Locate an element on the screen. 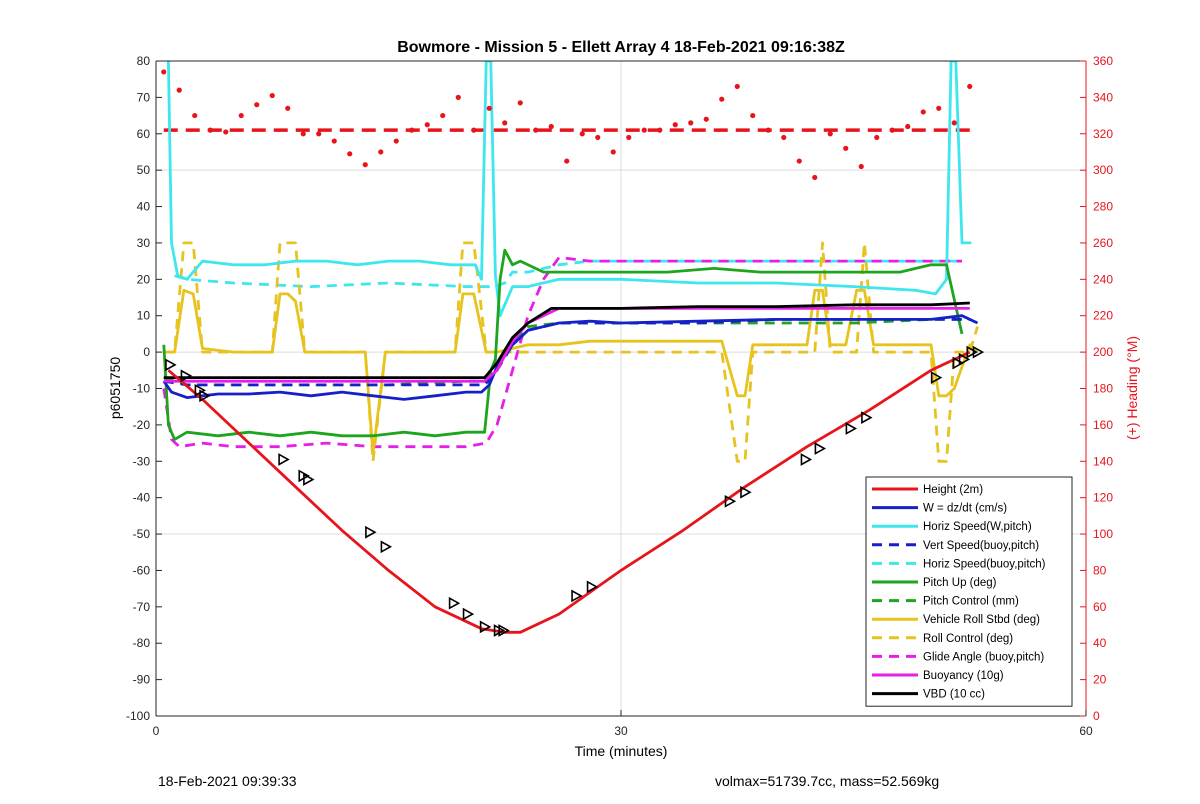 This screenshot has height=804, width=1200. y2-axis-label: (+) Heading (°M) is located at coordinates (1132, 388).